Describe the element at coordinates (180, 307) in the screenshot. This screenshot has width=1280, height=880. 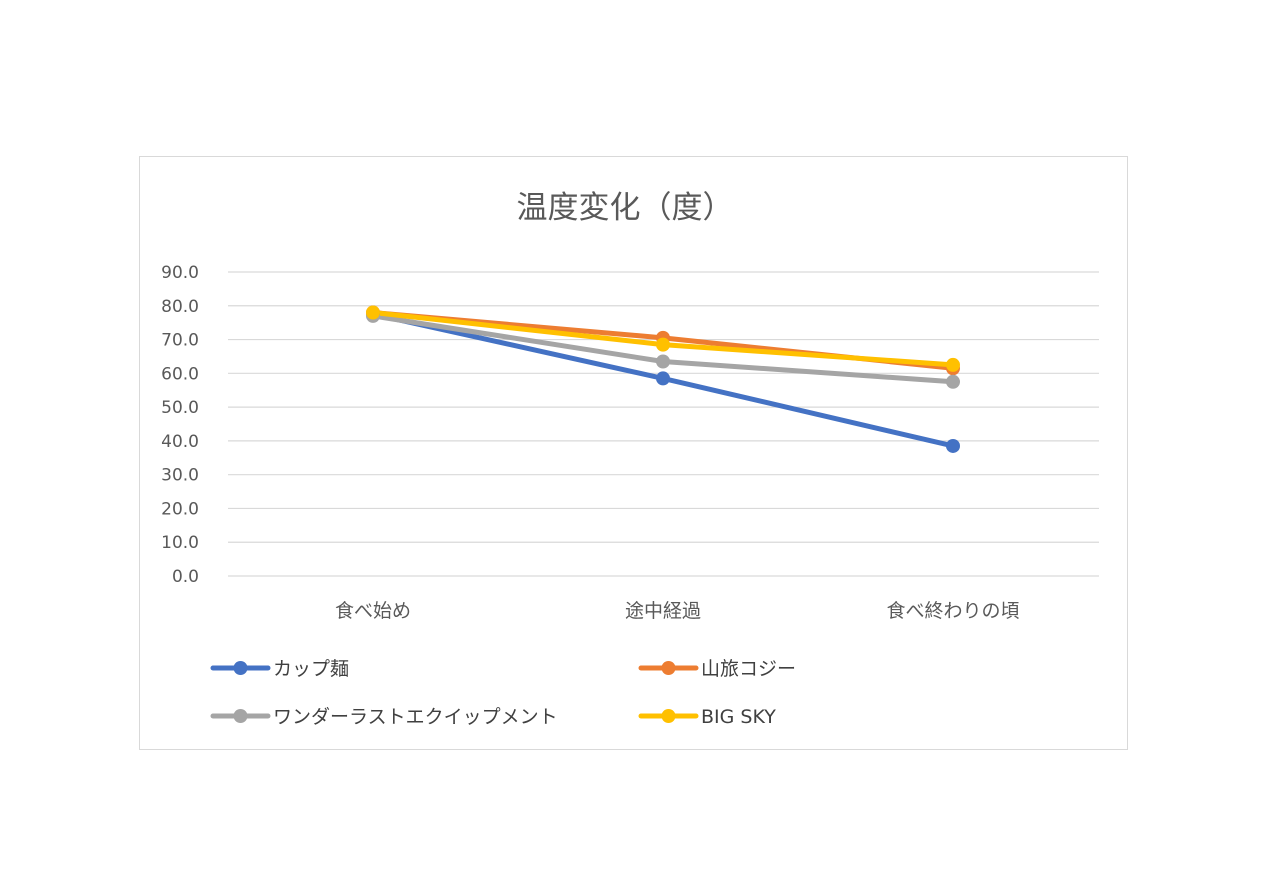
I see `y-tick-label: 80.0` at that location.